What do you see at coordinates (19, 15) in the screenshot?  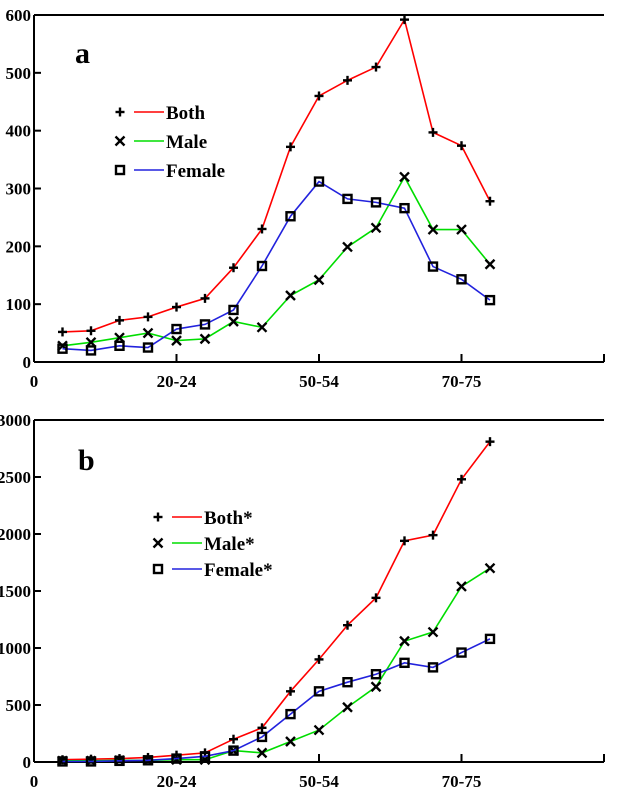 I see `y-tick-label: 600` at bounding box center [19, 15].